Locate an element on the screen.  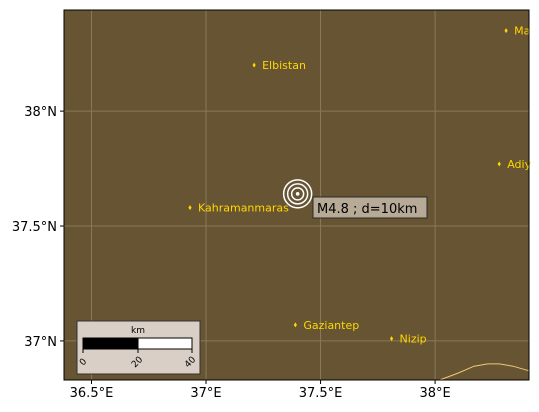
x-tick-label: 37.5°E is located at coordinates (321, 393).